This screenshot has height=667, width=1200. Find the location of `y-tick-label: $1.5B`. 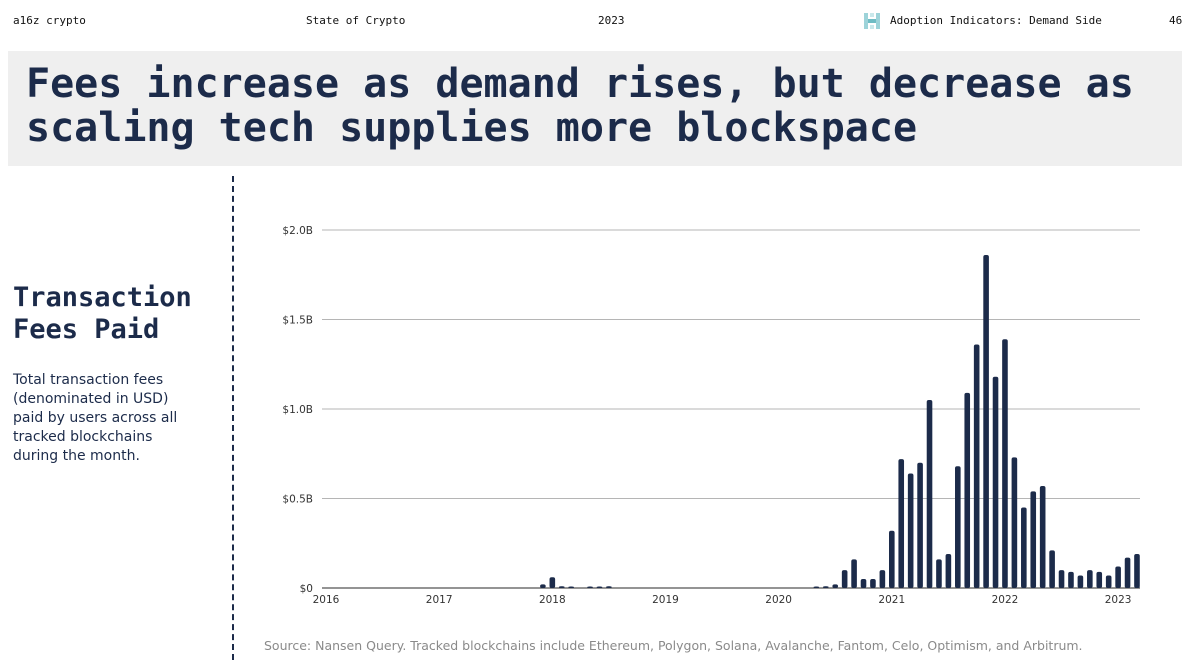

y-tick-label: $1.5B is located at coordinates (297, 321).